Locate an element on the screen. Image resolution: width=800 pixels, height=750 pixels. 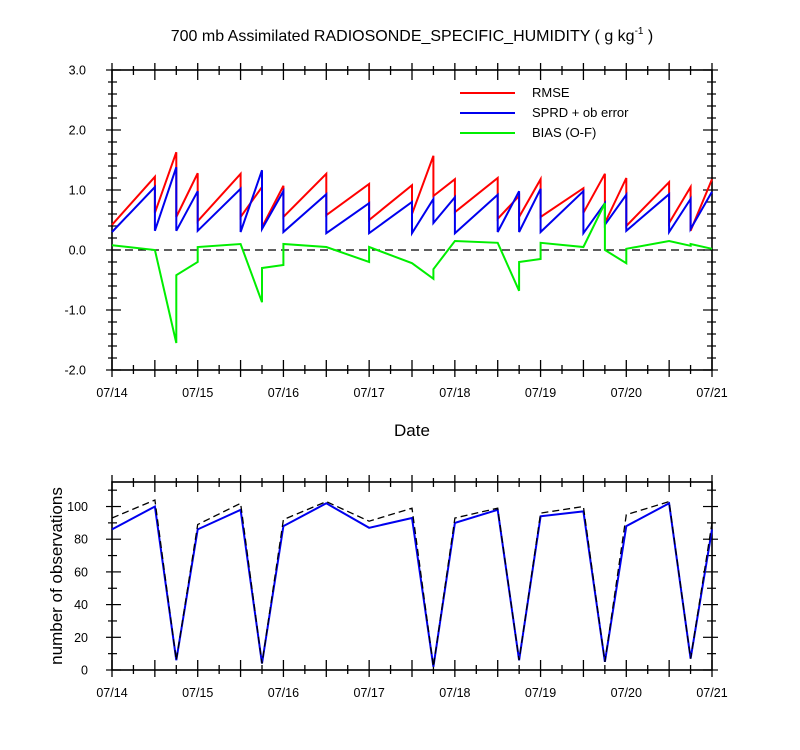
y-tick-label: 20 is located at coordinates (81, 638).